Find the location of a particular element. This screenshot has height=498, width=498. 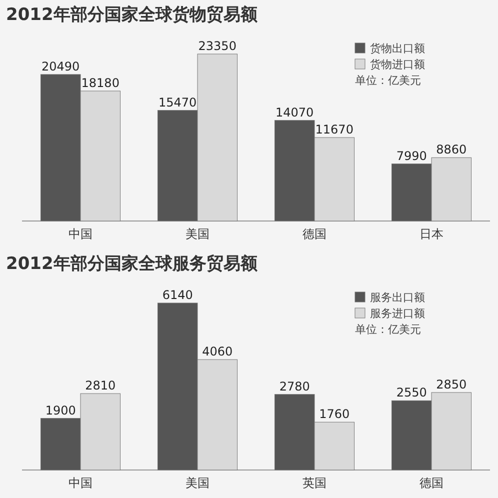

chart-title: 2012年部分国家全球货物贸易额 is located at coordinates (132, 15).